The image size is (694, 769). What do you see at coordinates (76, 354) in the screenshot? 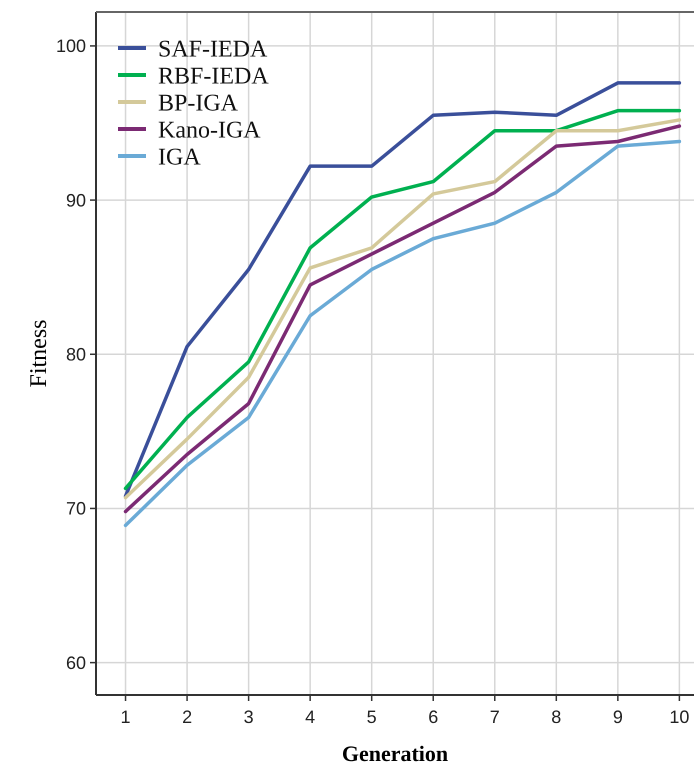
I see `y-tick-label: 80` at bounding box center [76, 354].